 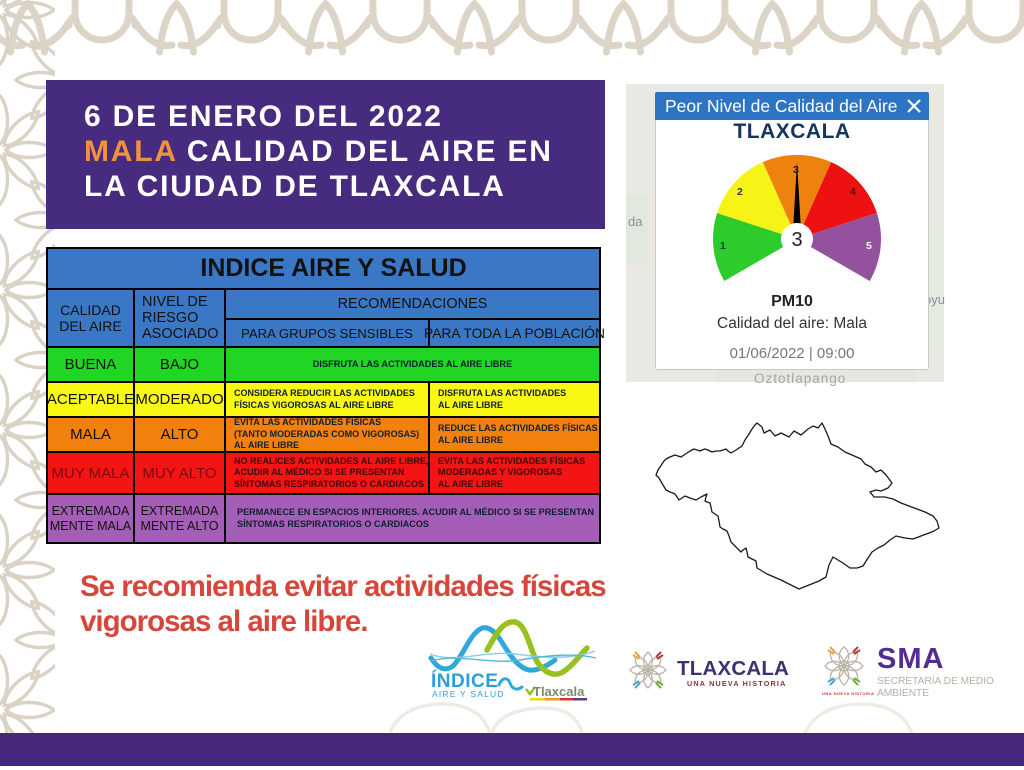 I want to click on svg-text: 2, so click(x=740, y=192).